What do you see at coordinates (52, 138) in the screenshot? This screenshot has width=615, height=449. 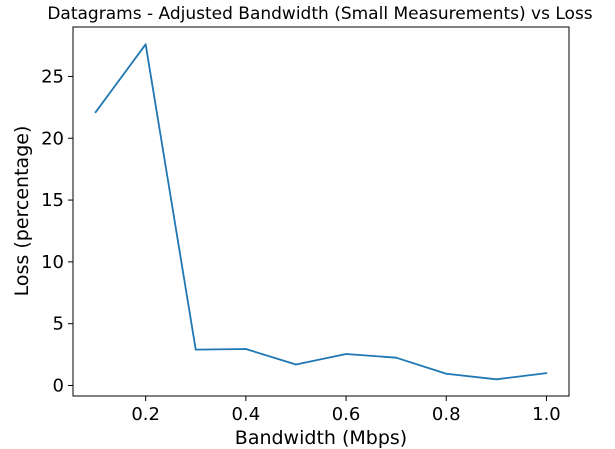 I see `y-tick-label: 20` at bounding box center [52, 138].